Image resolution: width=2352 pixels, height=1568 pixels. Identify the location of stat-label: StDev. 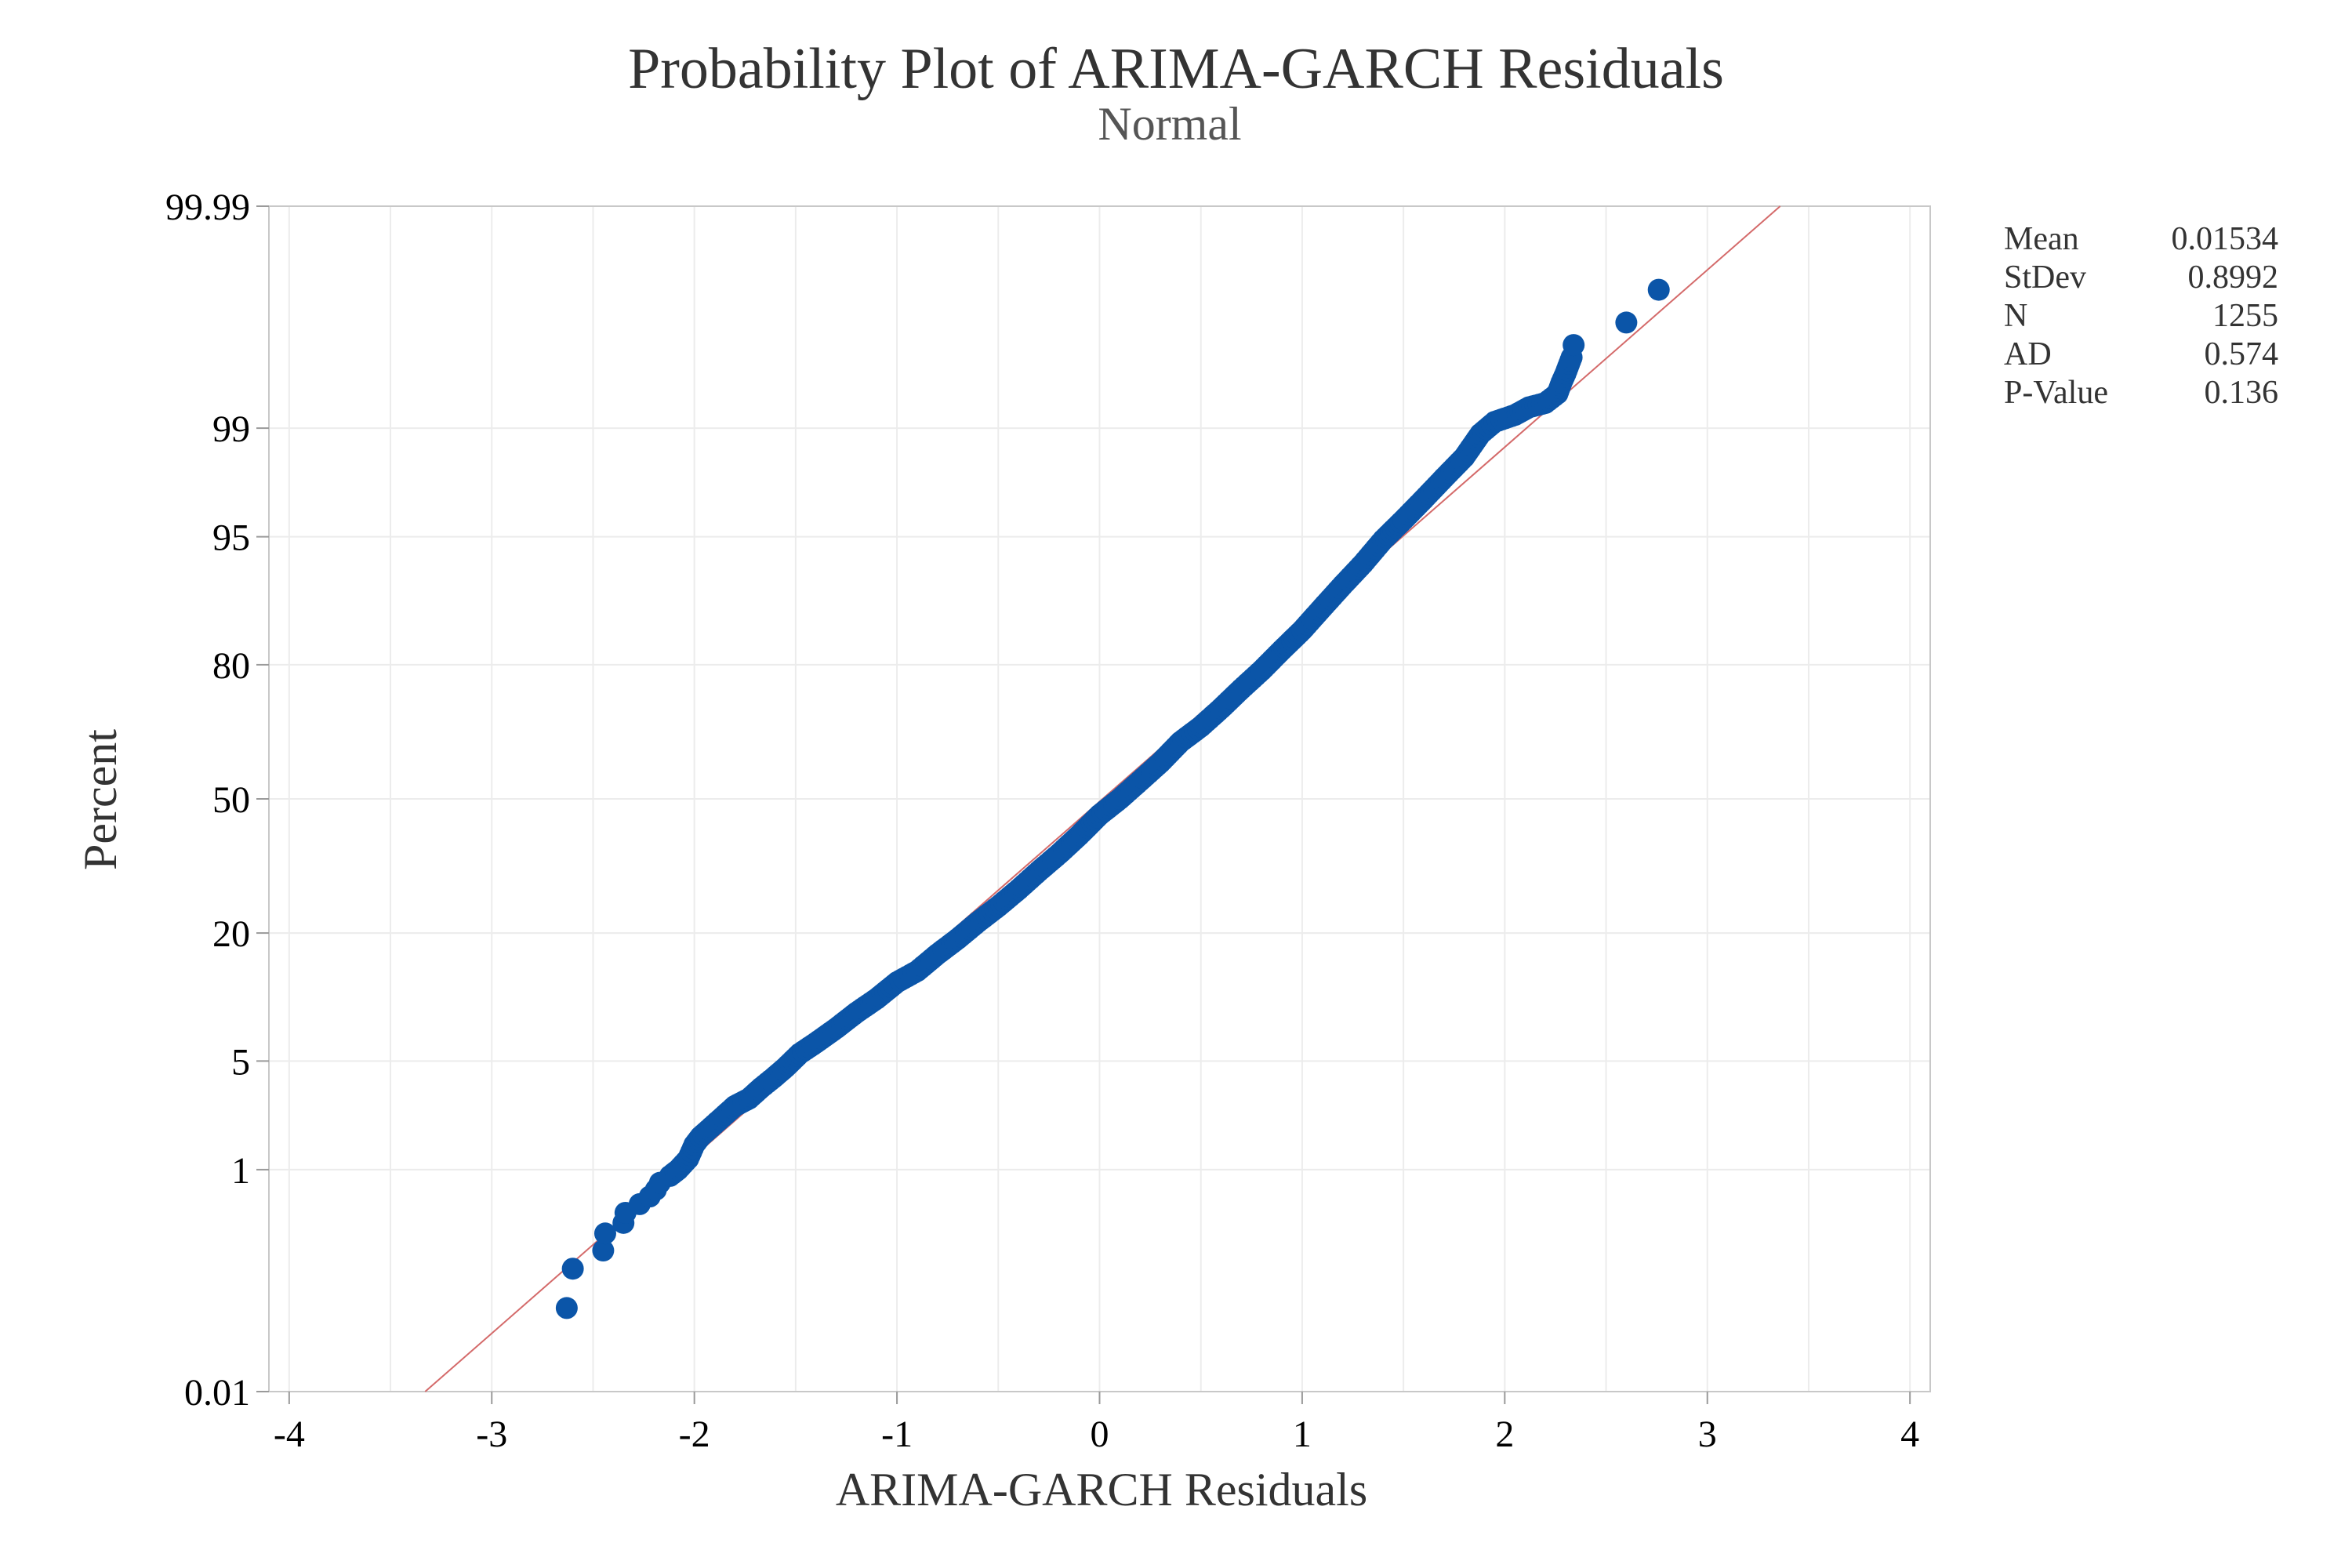
(2045, 278).